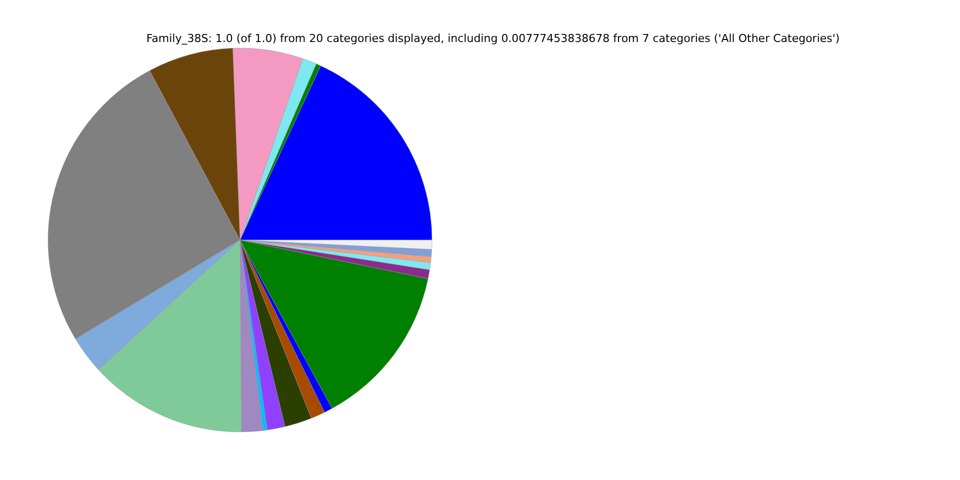 This screenshot has height=480, width=960. What do you see at coordinates (493, 38) in the screenshot?
I see `text: Family_38S: 1.0 (of 1.0) from 20 categories displayed, including 0.00777453838678 from 7 categories ('All Other Categories')` at bounding box center [493, 38].